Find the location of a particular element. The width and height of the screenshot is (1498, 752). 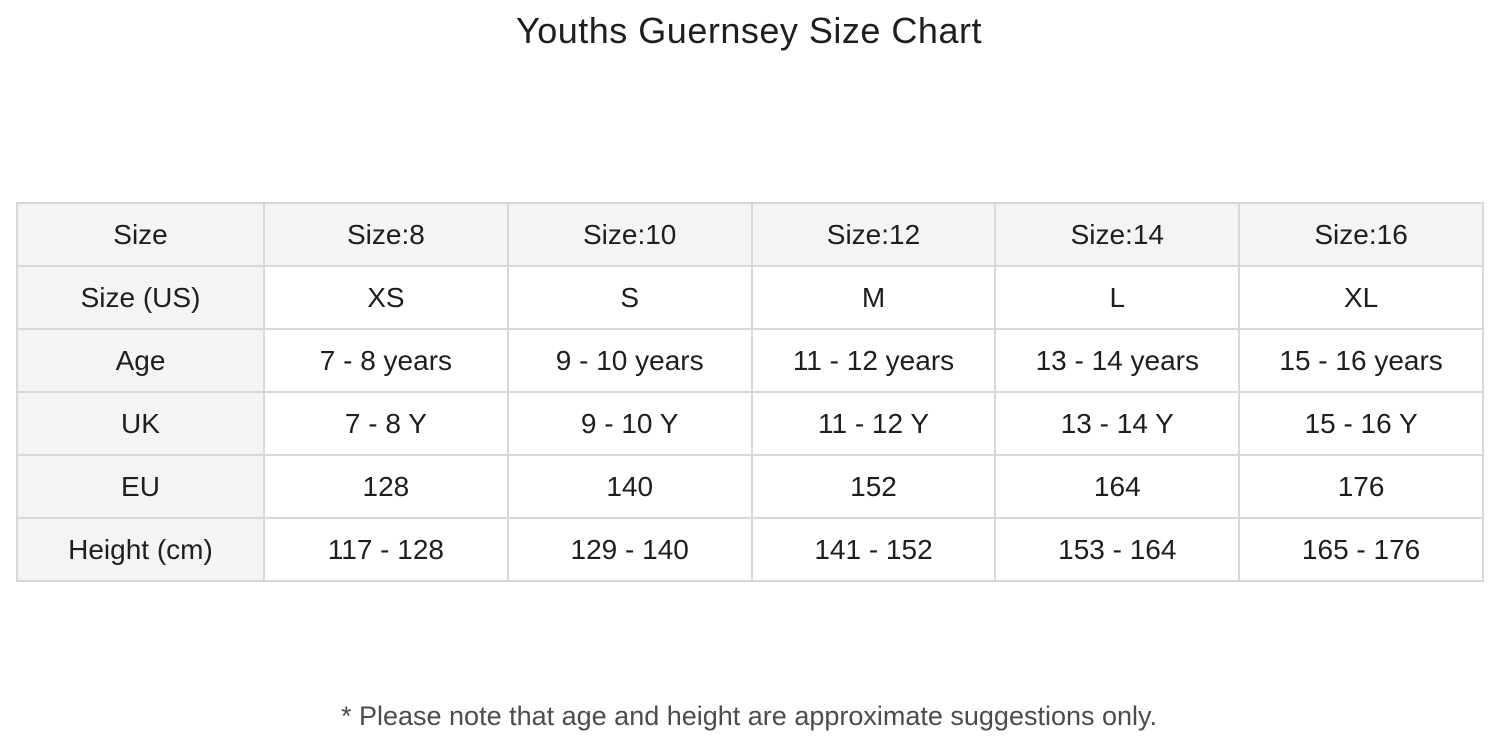

row-label-eu: EU is located at coordinates (140, 486).